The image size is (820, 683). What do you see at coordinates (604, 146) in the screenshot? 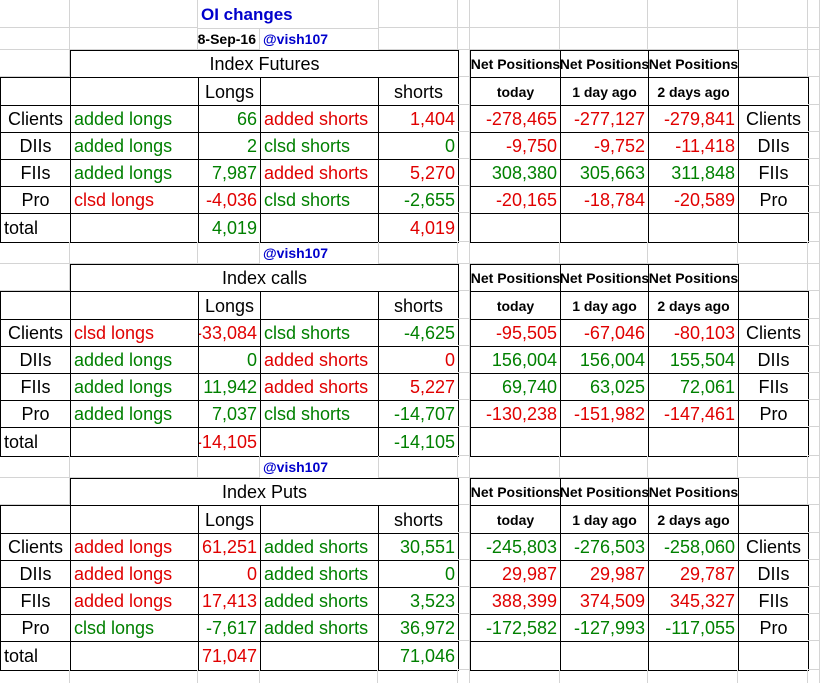
I see `net-value: -9,752` at bounding box center [604, 146].